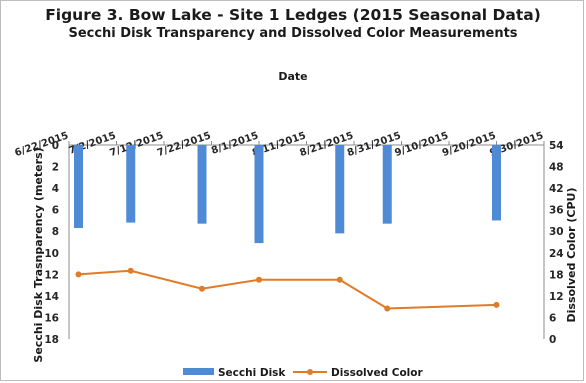 The height and width of the screenshot is (383, 586). What do you see at coordinates (556, 275) in the screenshot?
I see `y2-tick-label: 18` at bounding box center [556, 275].